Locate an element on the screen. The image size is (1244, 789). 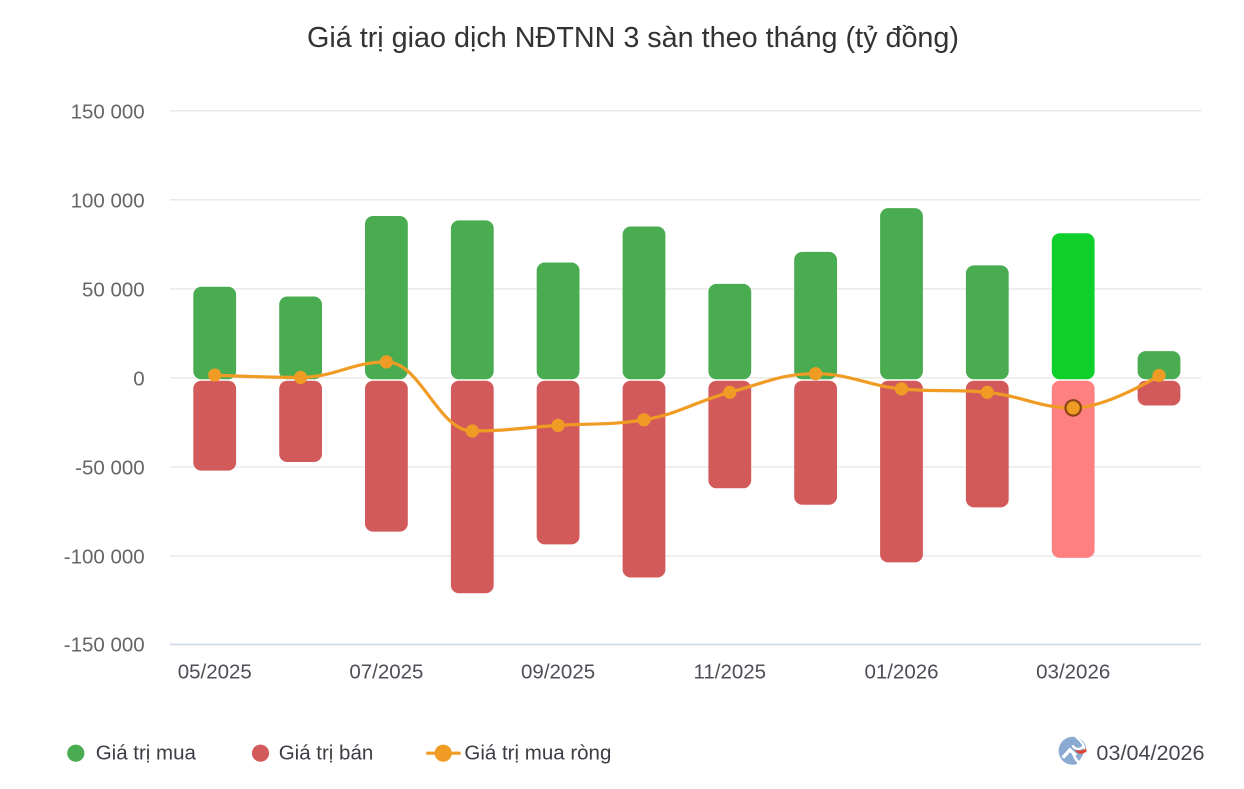
svg-text: 05/2025 is located at coordinates (215, 672).